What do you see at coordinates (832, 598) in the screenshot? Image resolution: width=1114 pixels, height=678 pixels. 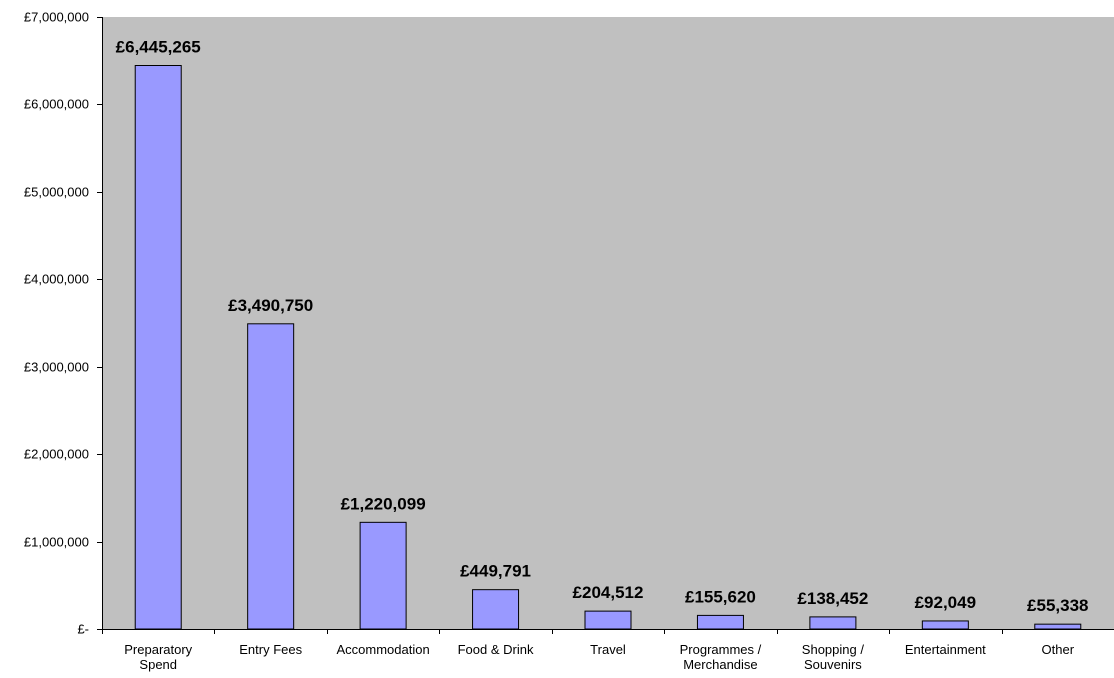 I see `data-label: £138,452` at bounding box center [832, 598].